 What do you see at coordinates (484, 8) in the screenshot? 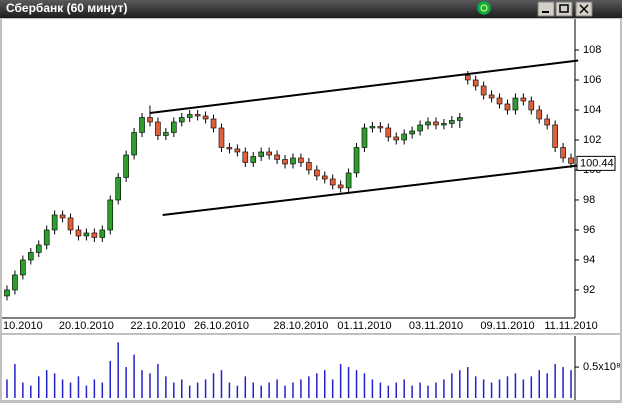
I see `status-icon` at bounding box center [484, 8].